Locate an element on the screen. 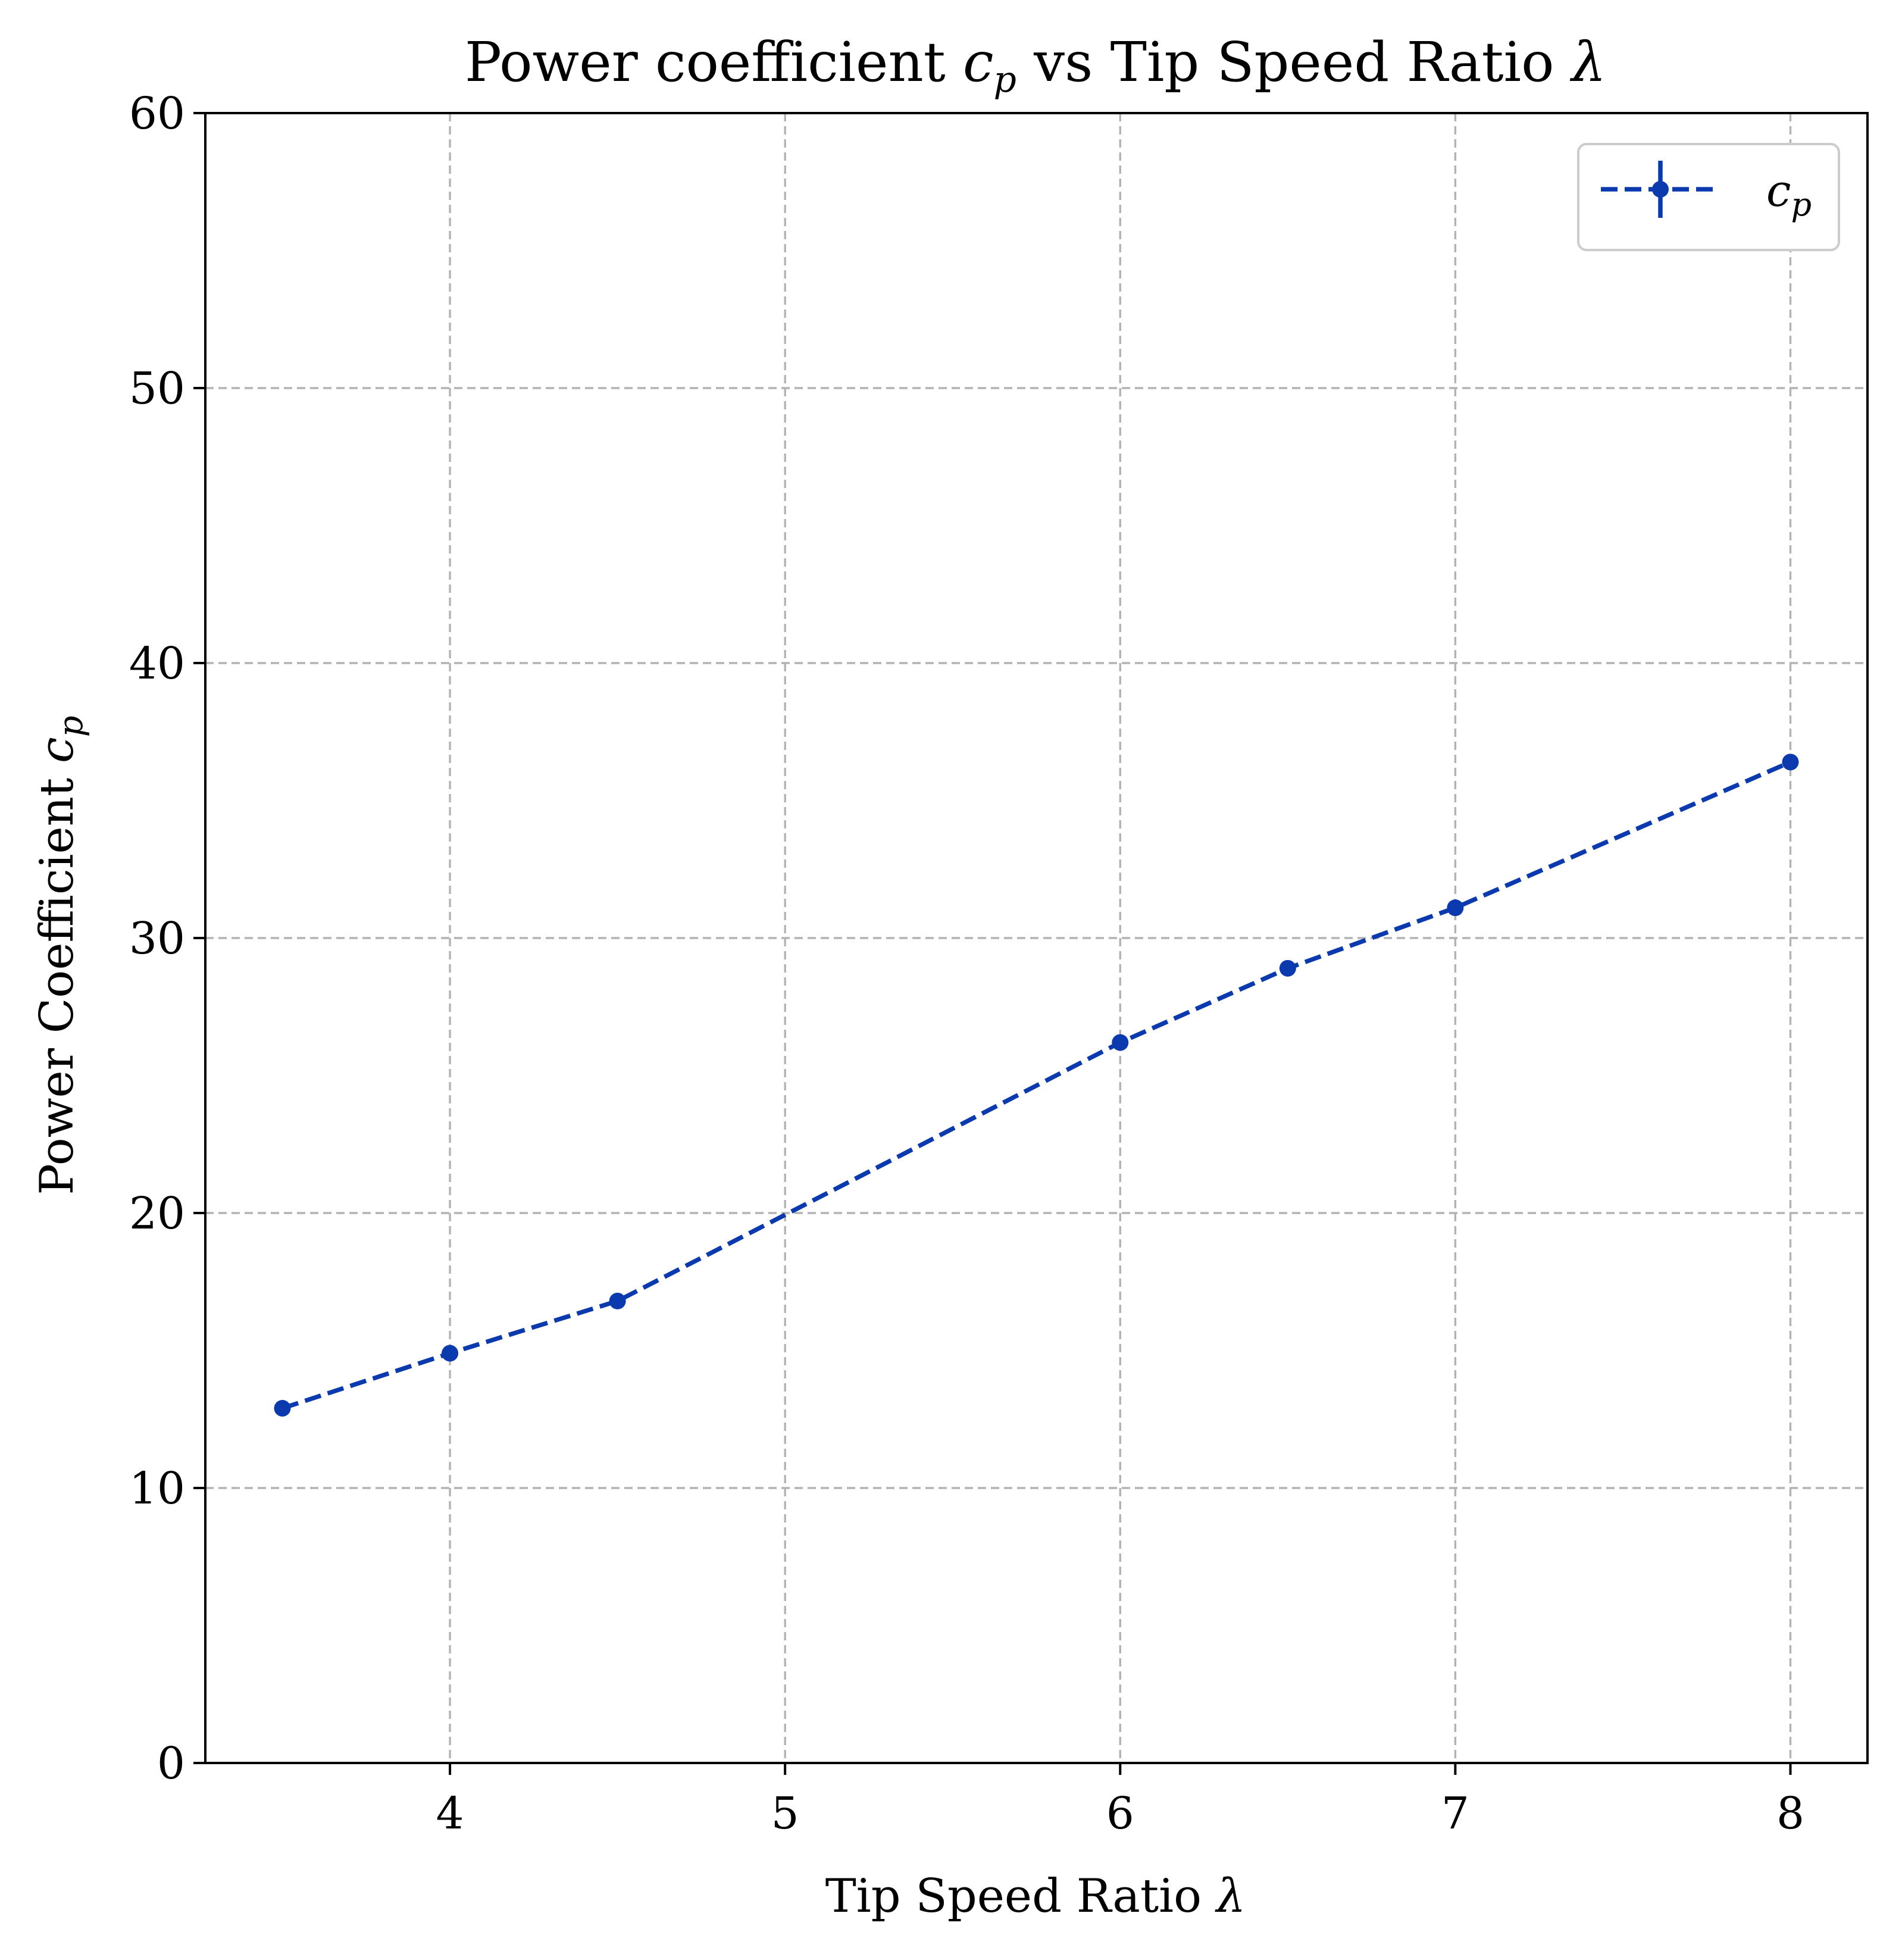 Image resolution: width=1902 pixels, height=1960 pixels. x-tick-label: 8 is located at coordinates (1790, 1814).